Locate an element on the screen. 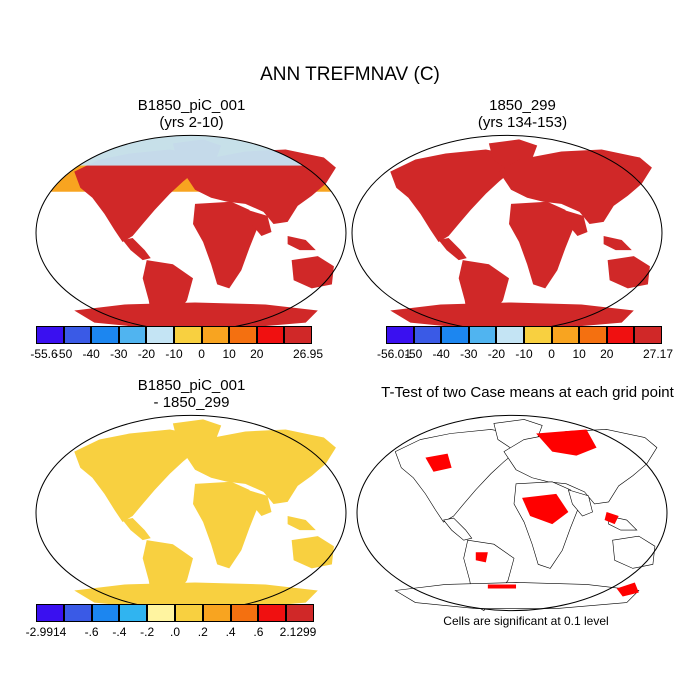 Image resolution: width=700 pixels, height=700 pixels. colorbar-label: -2.9914 is located at coordinates (46, 632).